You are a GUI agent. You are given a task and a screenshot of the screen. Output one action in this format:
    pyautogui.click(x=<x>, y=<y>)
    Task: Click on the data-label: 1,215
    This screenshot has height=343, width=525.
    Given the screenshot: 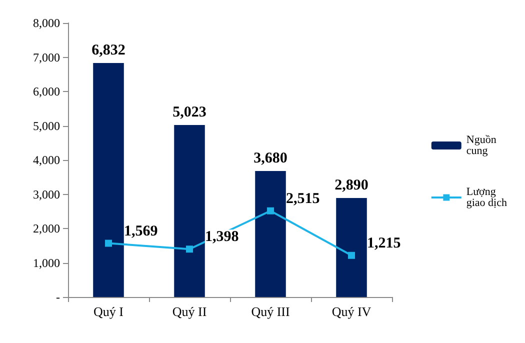 What is the action you would take?
    pyautogui.click(x=384, y=243)
    